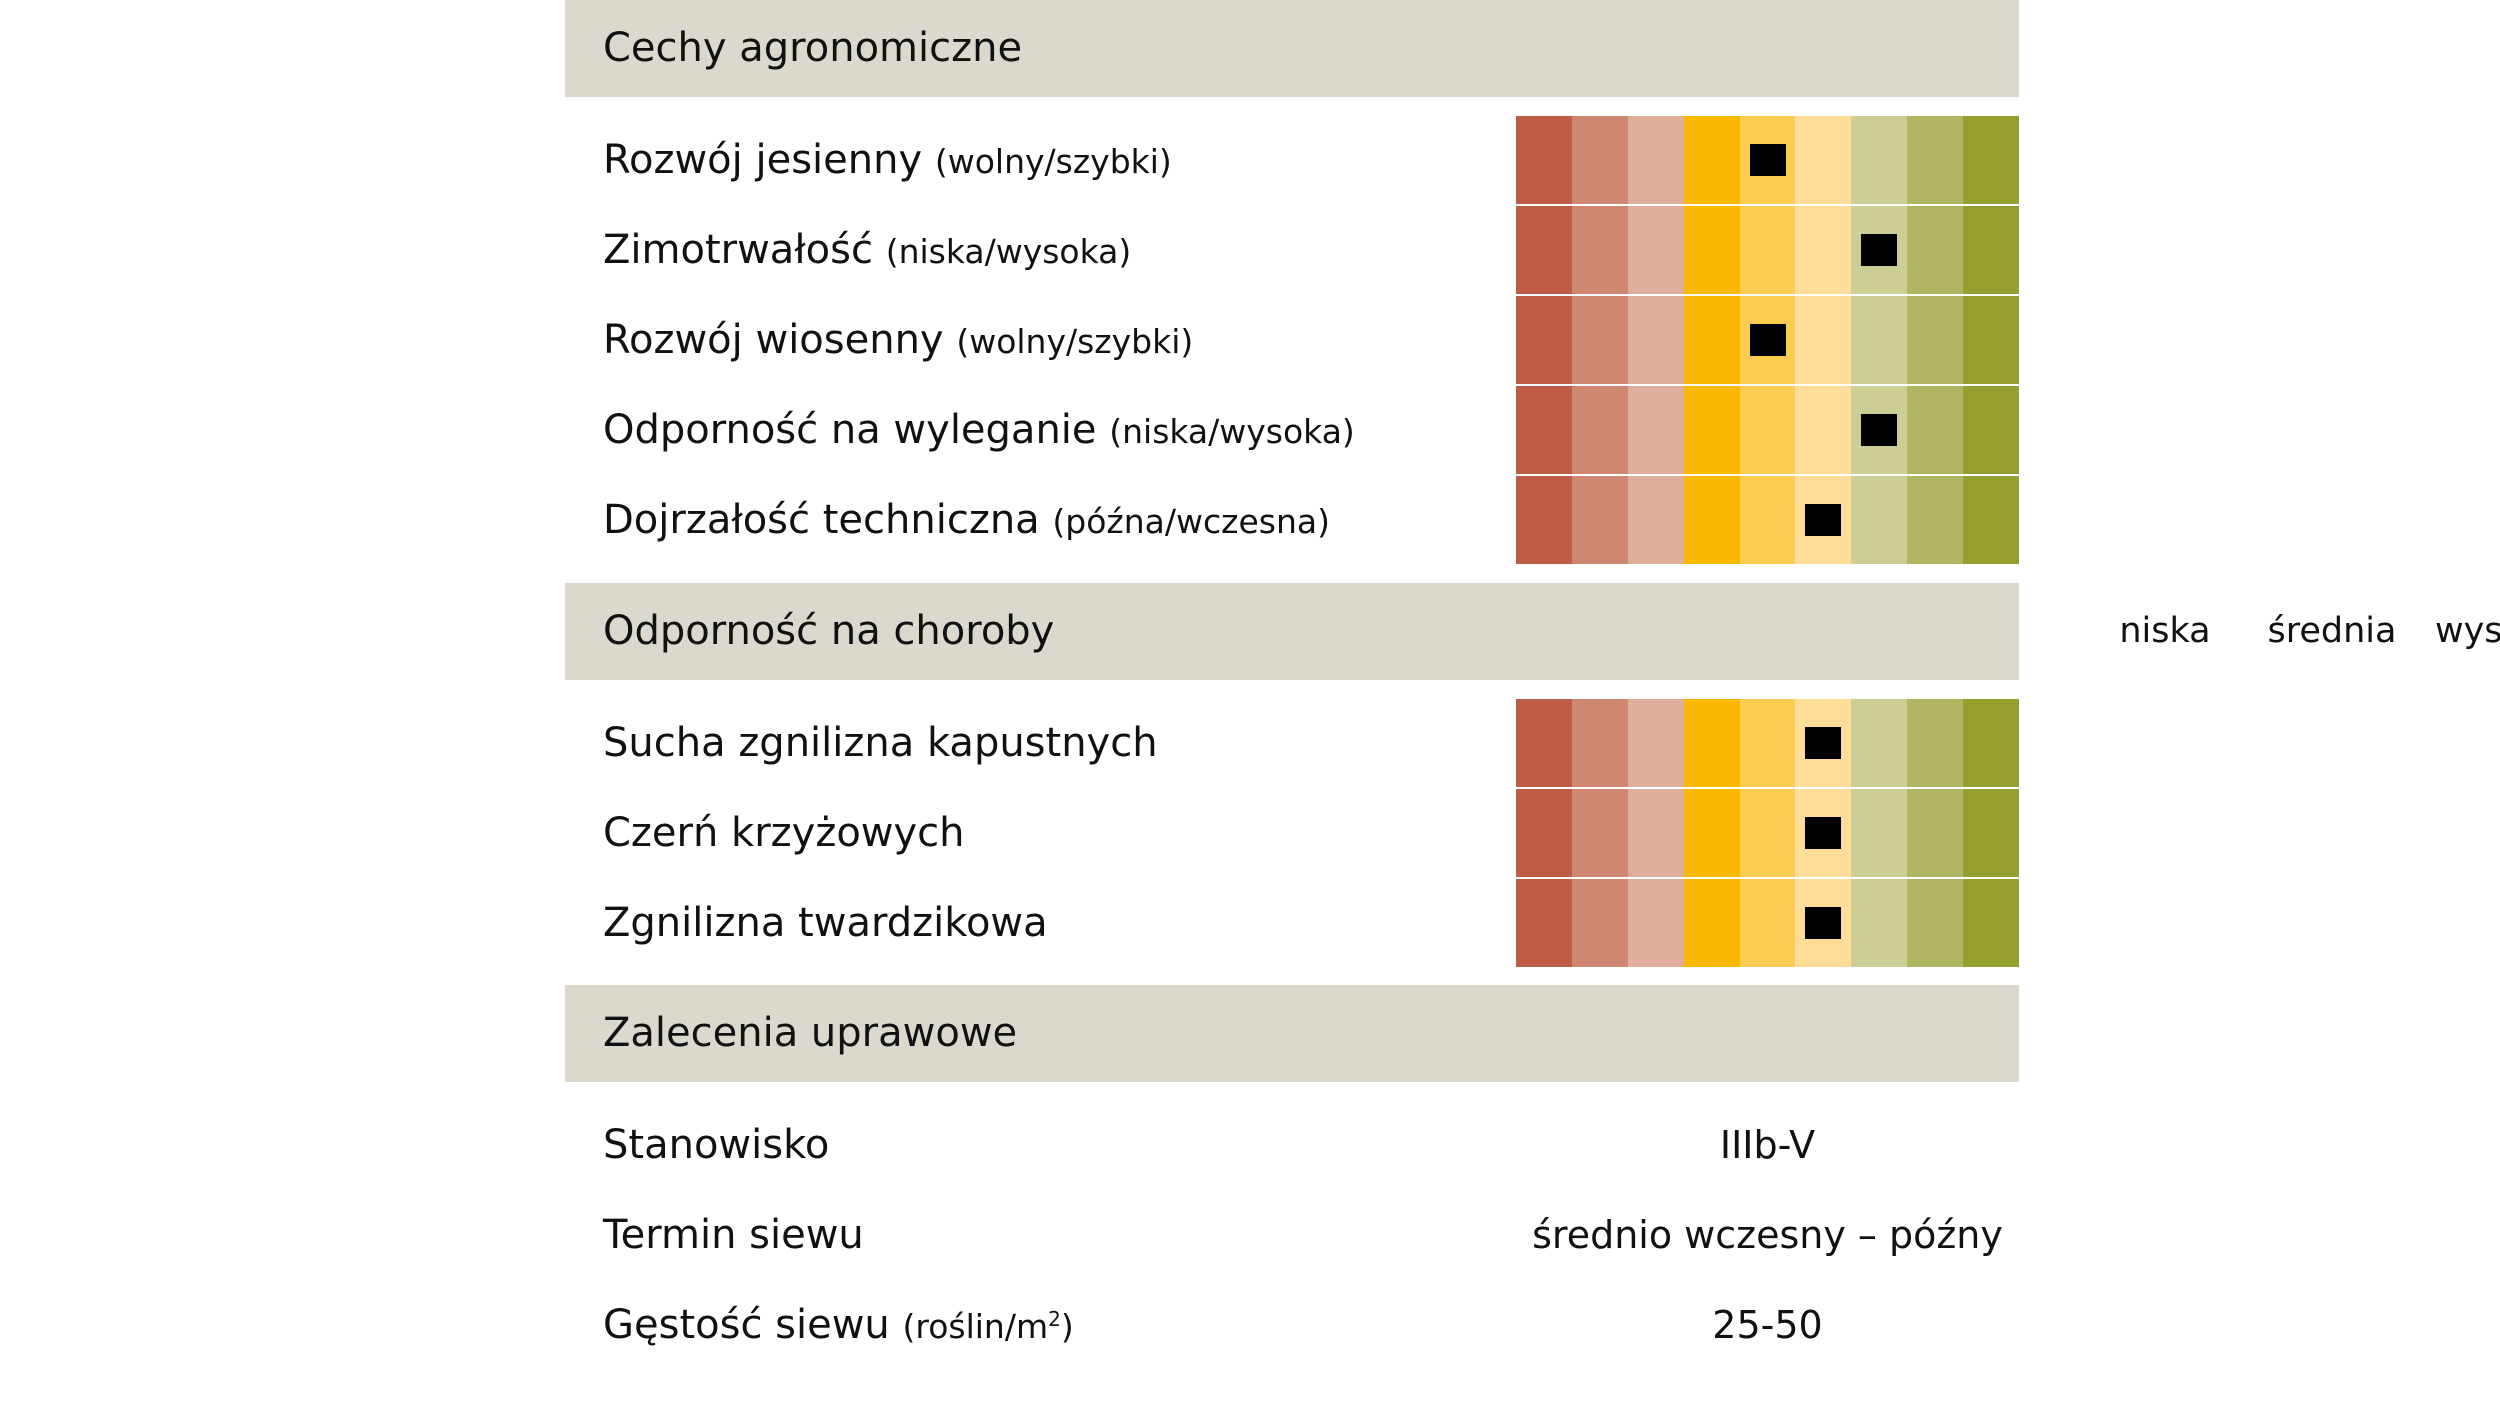 This screenshot has width=2500, height=1408. What do you see at coordinates (1292, 1033) in the screenshot?
I see `recommendations-header: Zalecenia uprawowe` at bounding box center [1292, 1033].